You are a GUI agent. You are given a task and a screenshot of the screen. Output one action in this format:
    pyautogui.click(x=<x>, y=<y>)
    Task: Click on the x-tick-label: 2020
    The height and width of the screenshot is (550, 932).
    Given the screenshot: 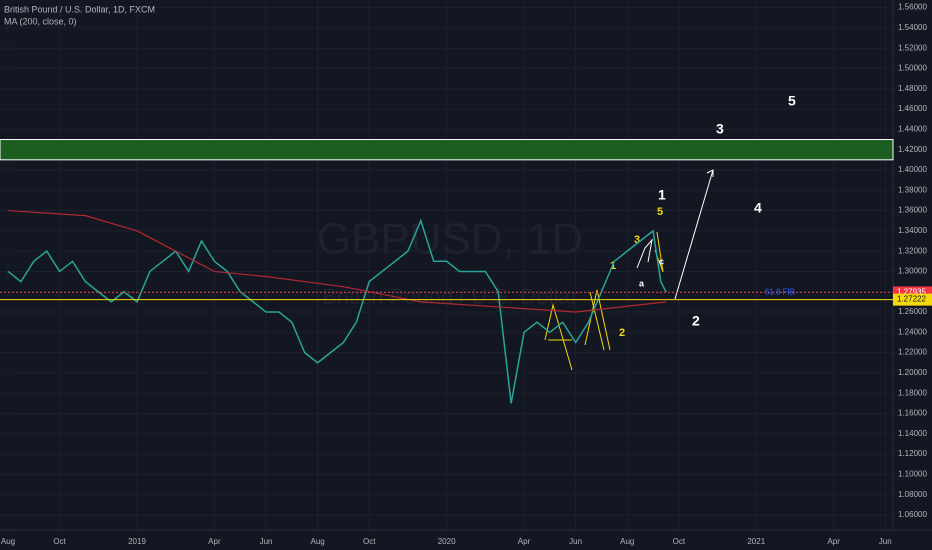 What is the action you would take?
    pyautogui.click(x=447, y=541)
    